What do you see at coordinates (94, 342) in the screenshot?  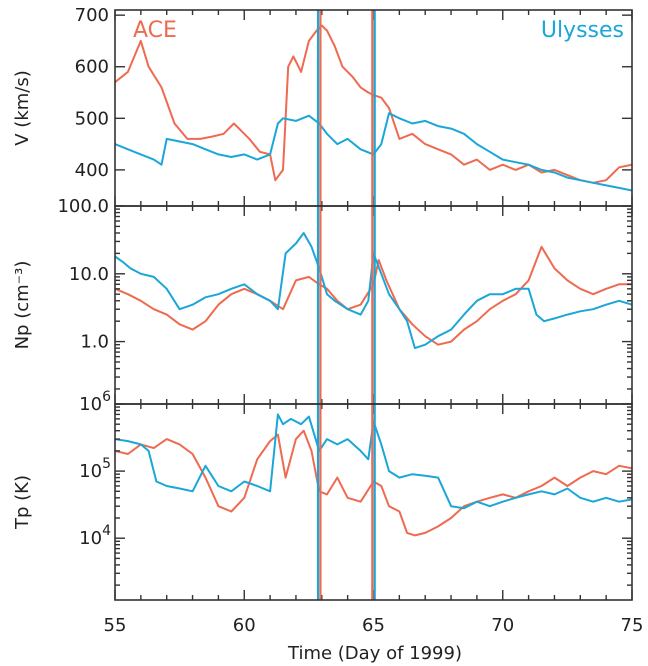 I see `y-tick-label: 1.0` at bounding box center [94, 342].